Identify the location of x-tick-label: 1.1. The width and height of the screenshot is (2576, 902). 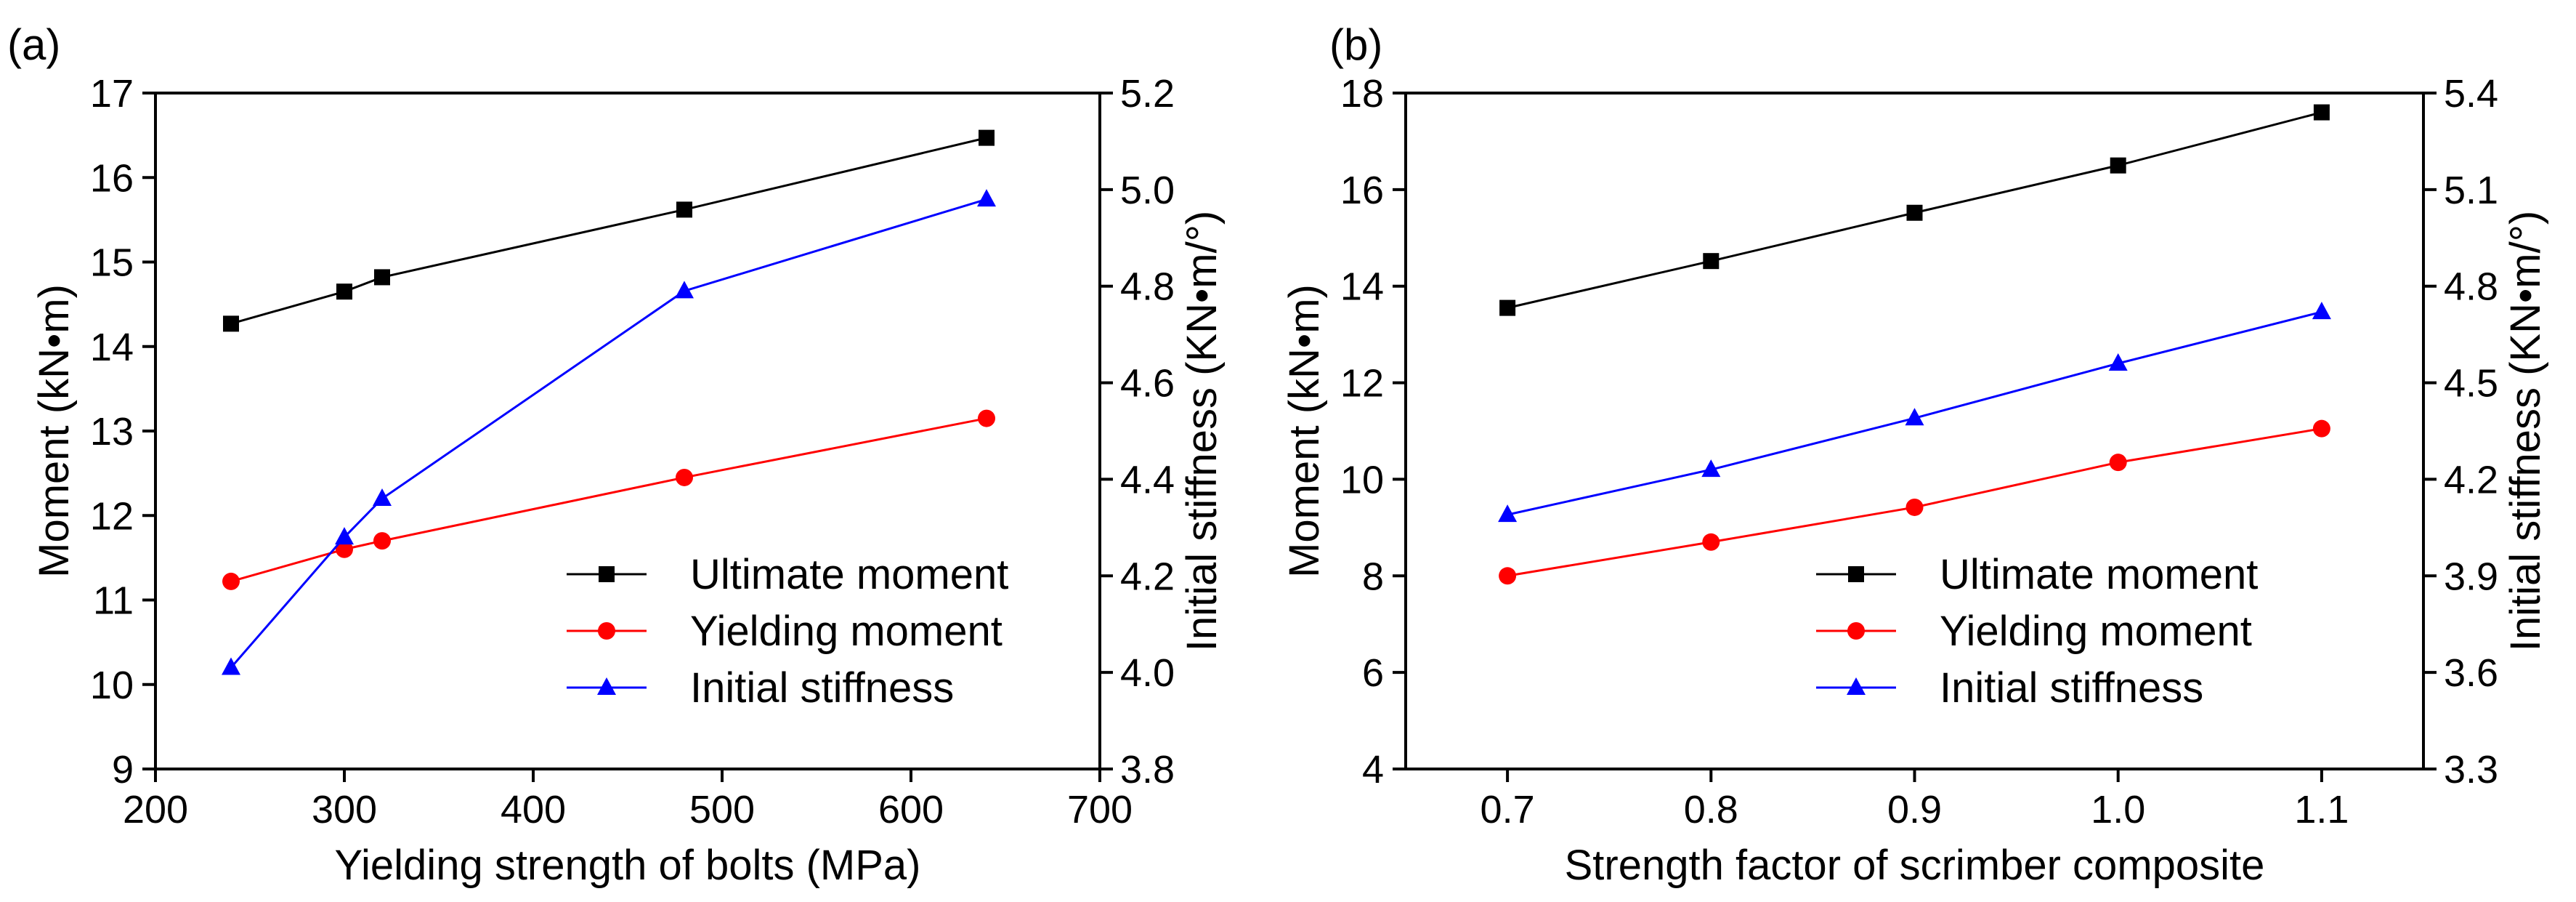
(2321, 809).